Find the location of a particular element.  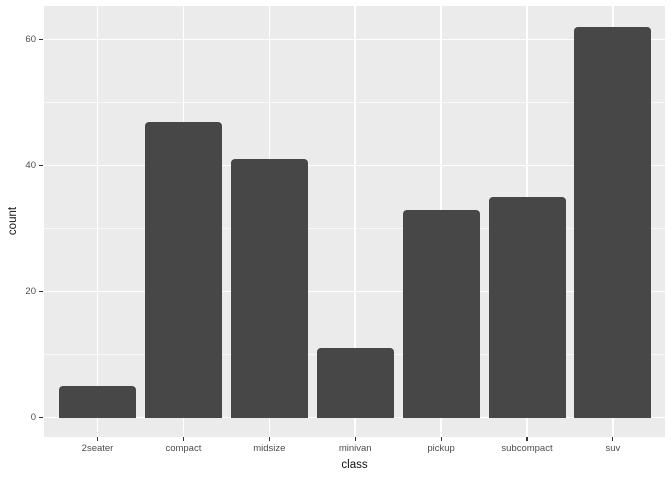

x-tick-label: compact is located at coordinates (183, 448).